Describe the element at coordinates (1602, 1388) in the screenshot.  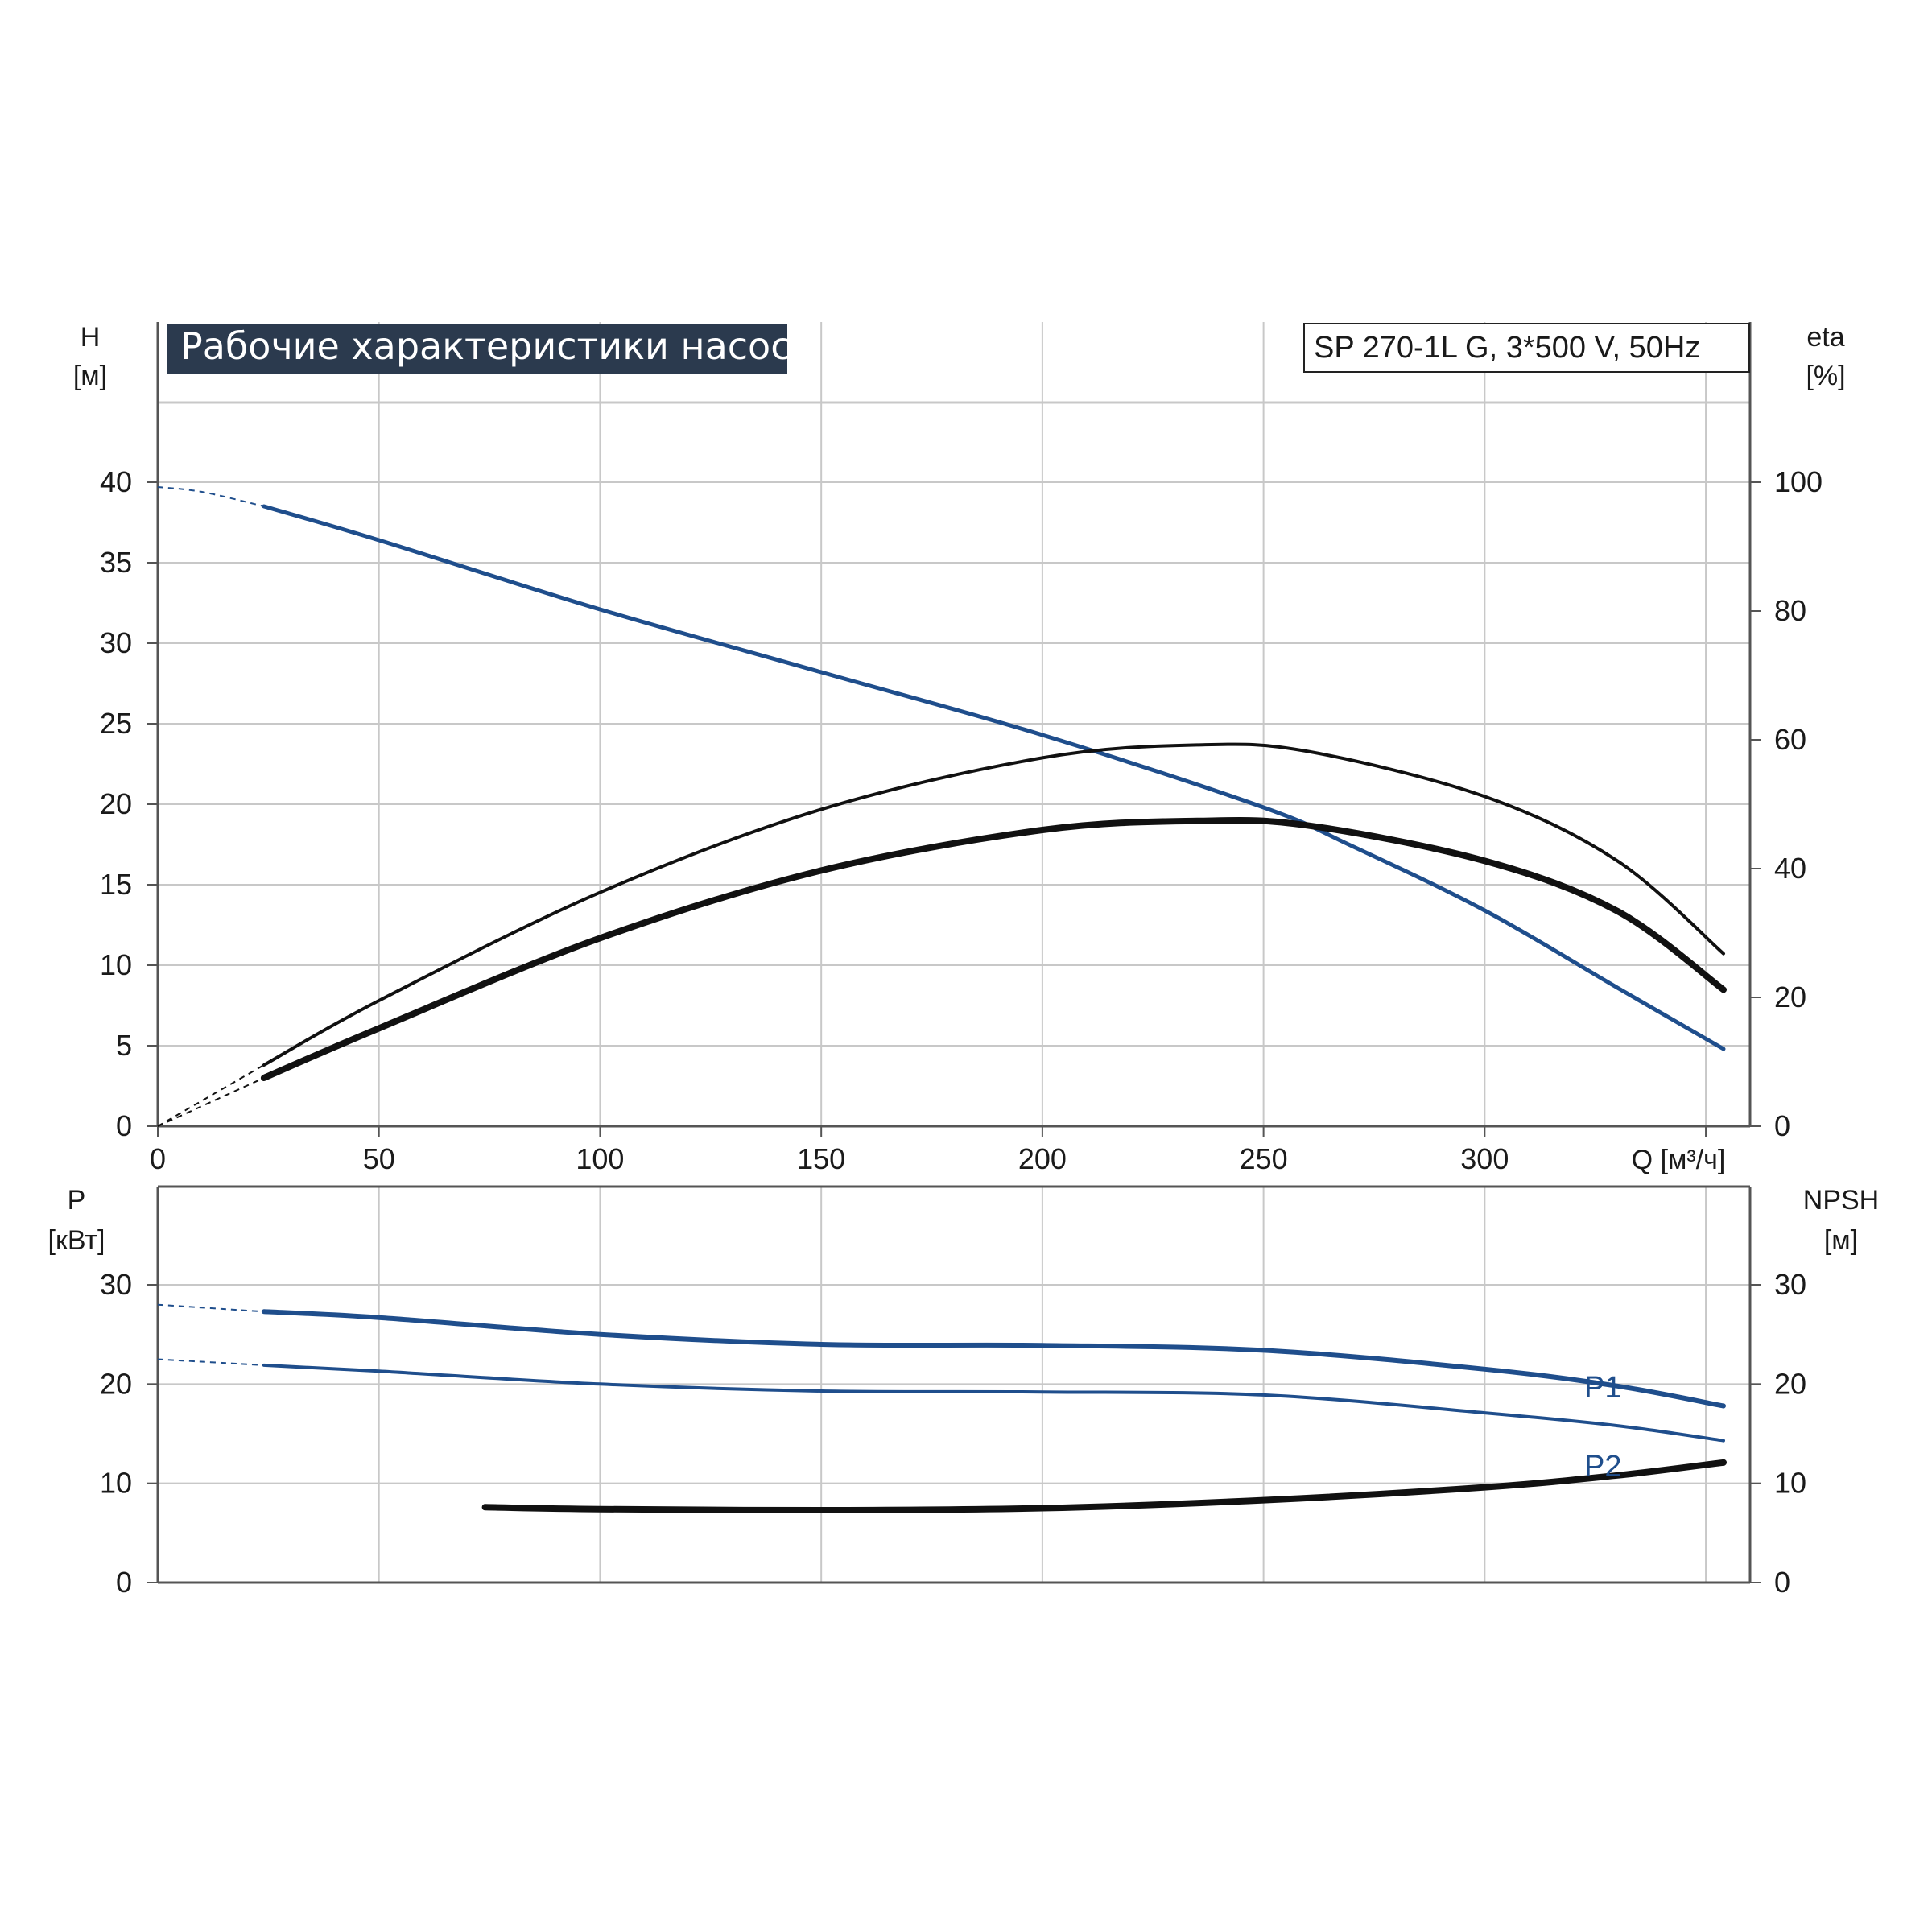
I see `series-label-p1: P1` at that location.